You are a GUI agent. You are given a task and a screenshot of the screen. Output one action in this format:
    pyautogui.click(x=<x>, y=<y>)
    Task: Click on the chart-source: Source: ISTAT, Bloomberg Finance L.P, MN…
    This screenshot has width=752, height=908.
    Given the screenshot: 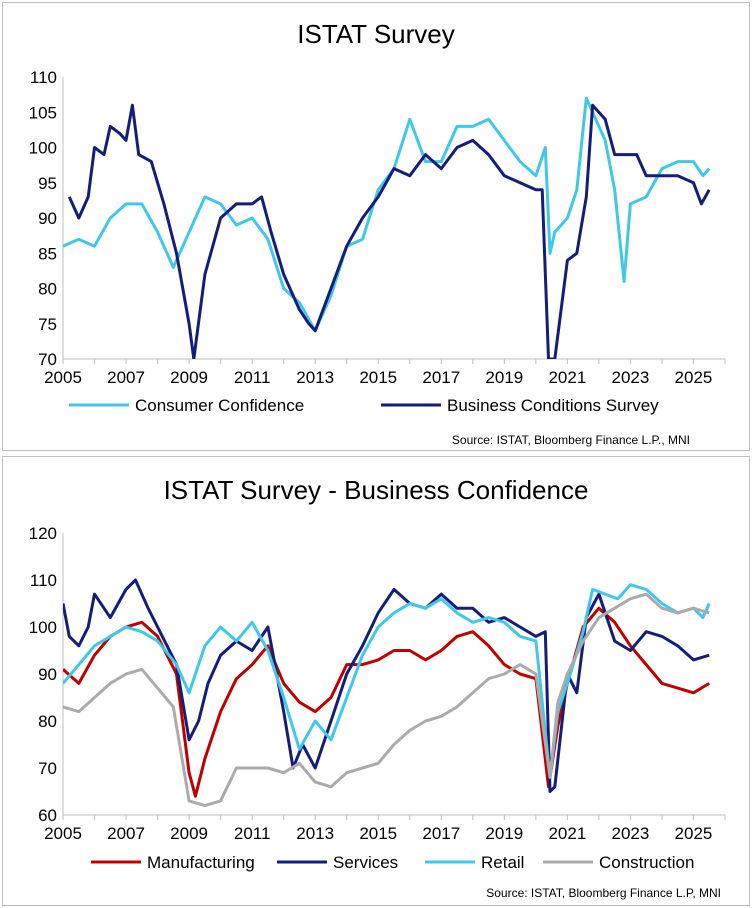 What is the action you would take?
    pyautogui.click(x=603, y=893)
    